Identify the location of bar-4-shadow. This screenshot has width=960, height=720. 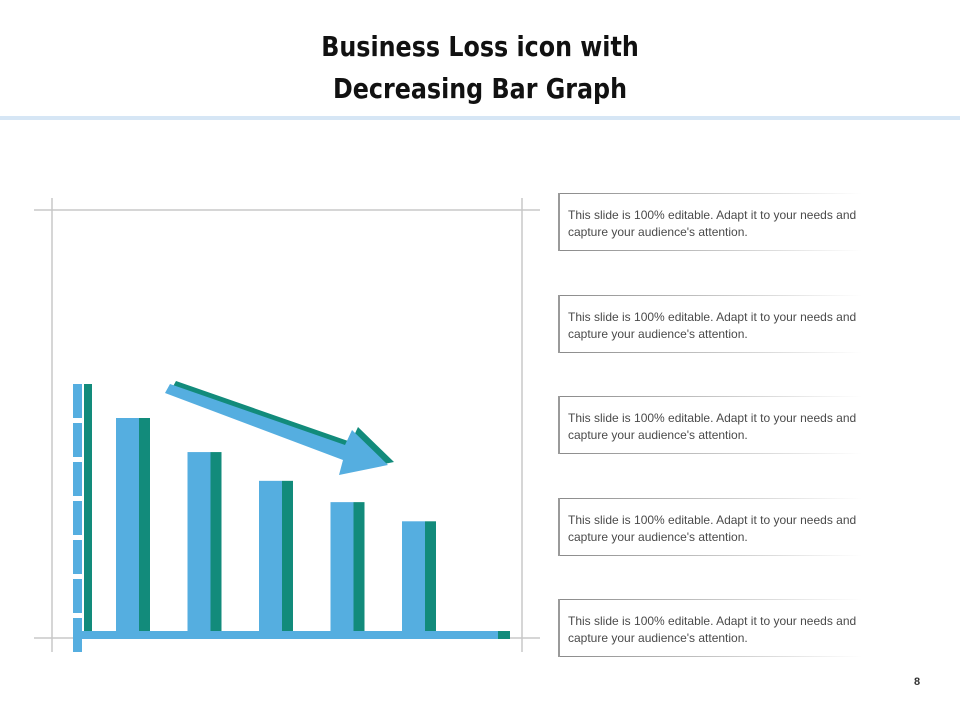
(359, 566).